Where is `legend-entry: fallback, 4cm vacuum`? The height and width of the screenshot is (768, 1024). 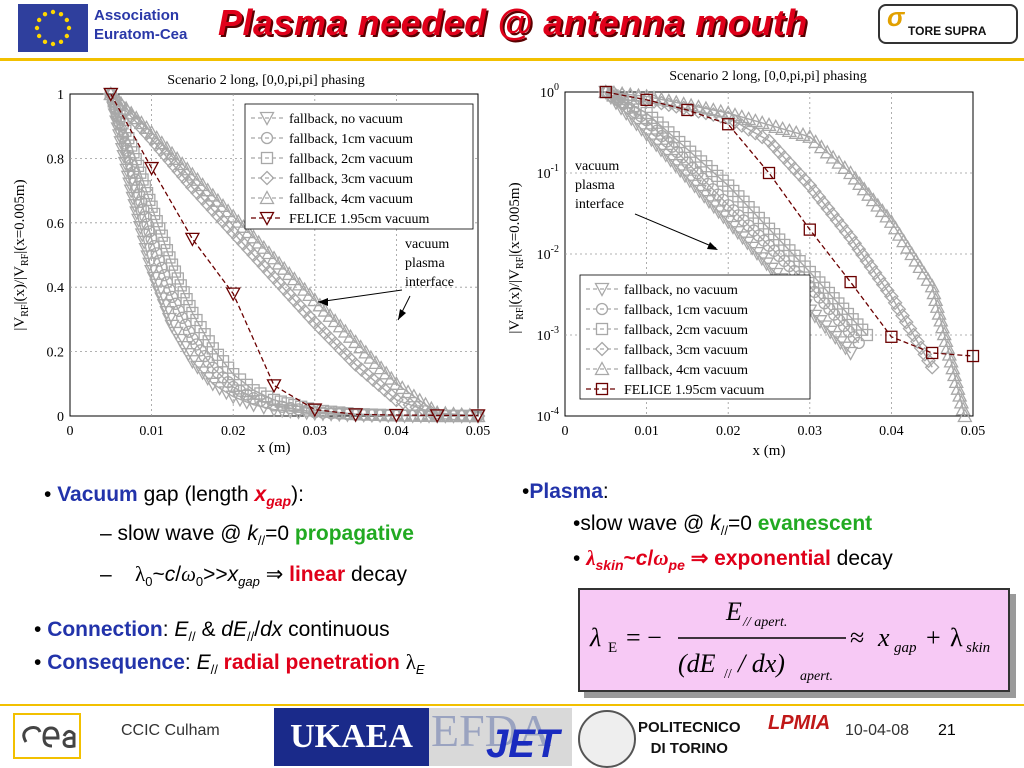 legend-entry: fallback, 4cm vacuum is located at coordinates (667, 369).